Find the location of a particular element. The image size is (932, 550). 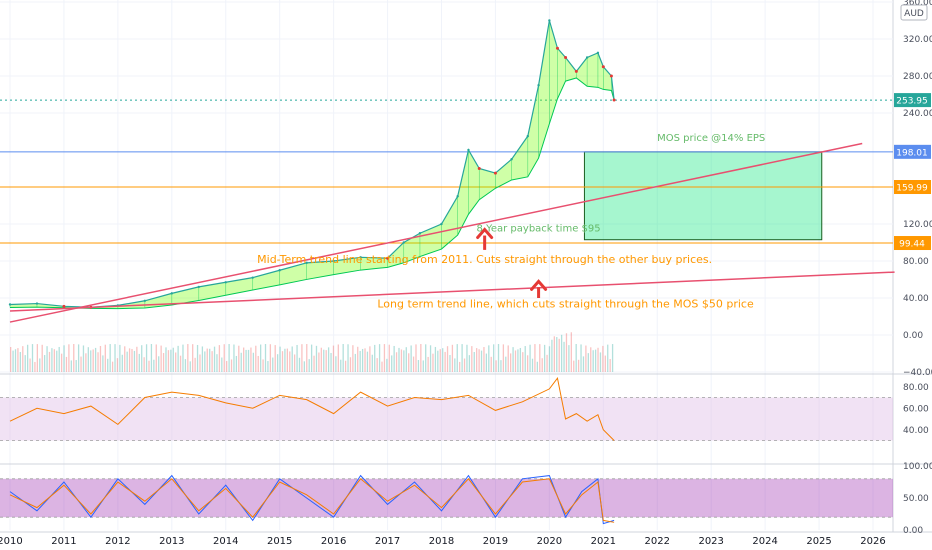

annotation-text: 8 Year payback time $95 is located at coordinates (539, 228).